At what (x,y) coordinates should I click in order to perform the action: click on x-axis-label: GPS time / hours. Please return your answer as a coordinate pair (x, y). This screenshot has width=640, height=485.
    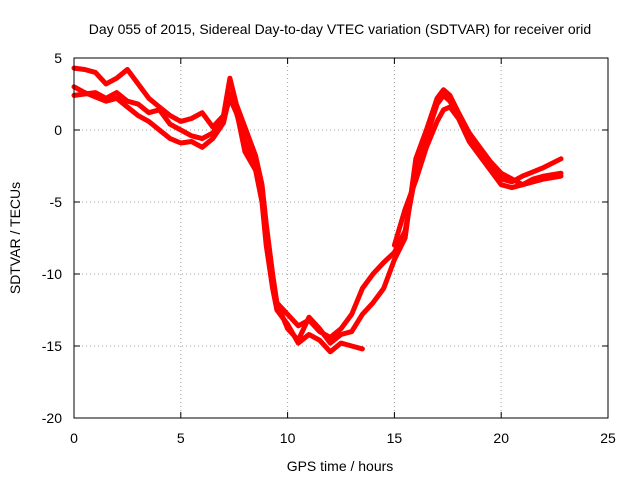
    Looking at the image, I should click on (340, 466).